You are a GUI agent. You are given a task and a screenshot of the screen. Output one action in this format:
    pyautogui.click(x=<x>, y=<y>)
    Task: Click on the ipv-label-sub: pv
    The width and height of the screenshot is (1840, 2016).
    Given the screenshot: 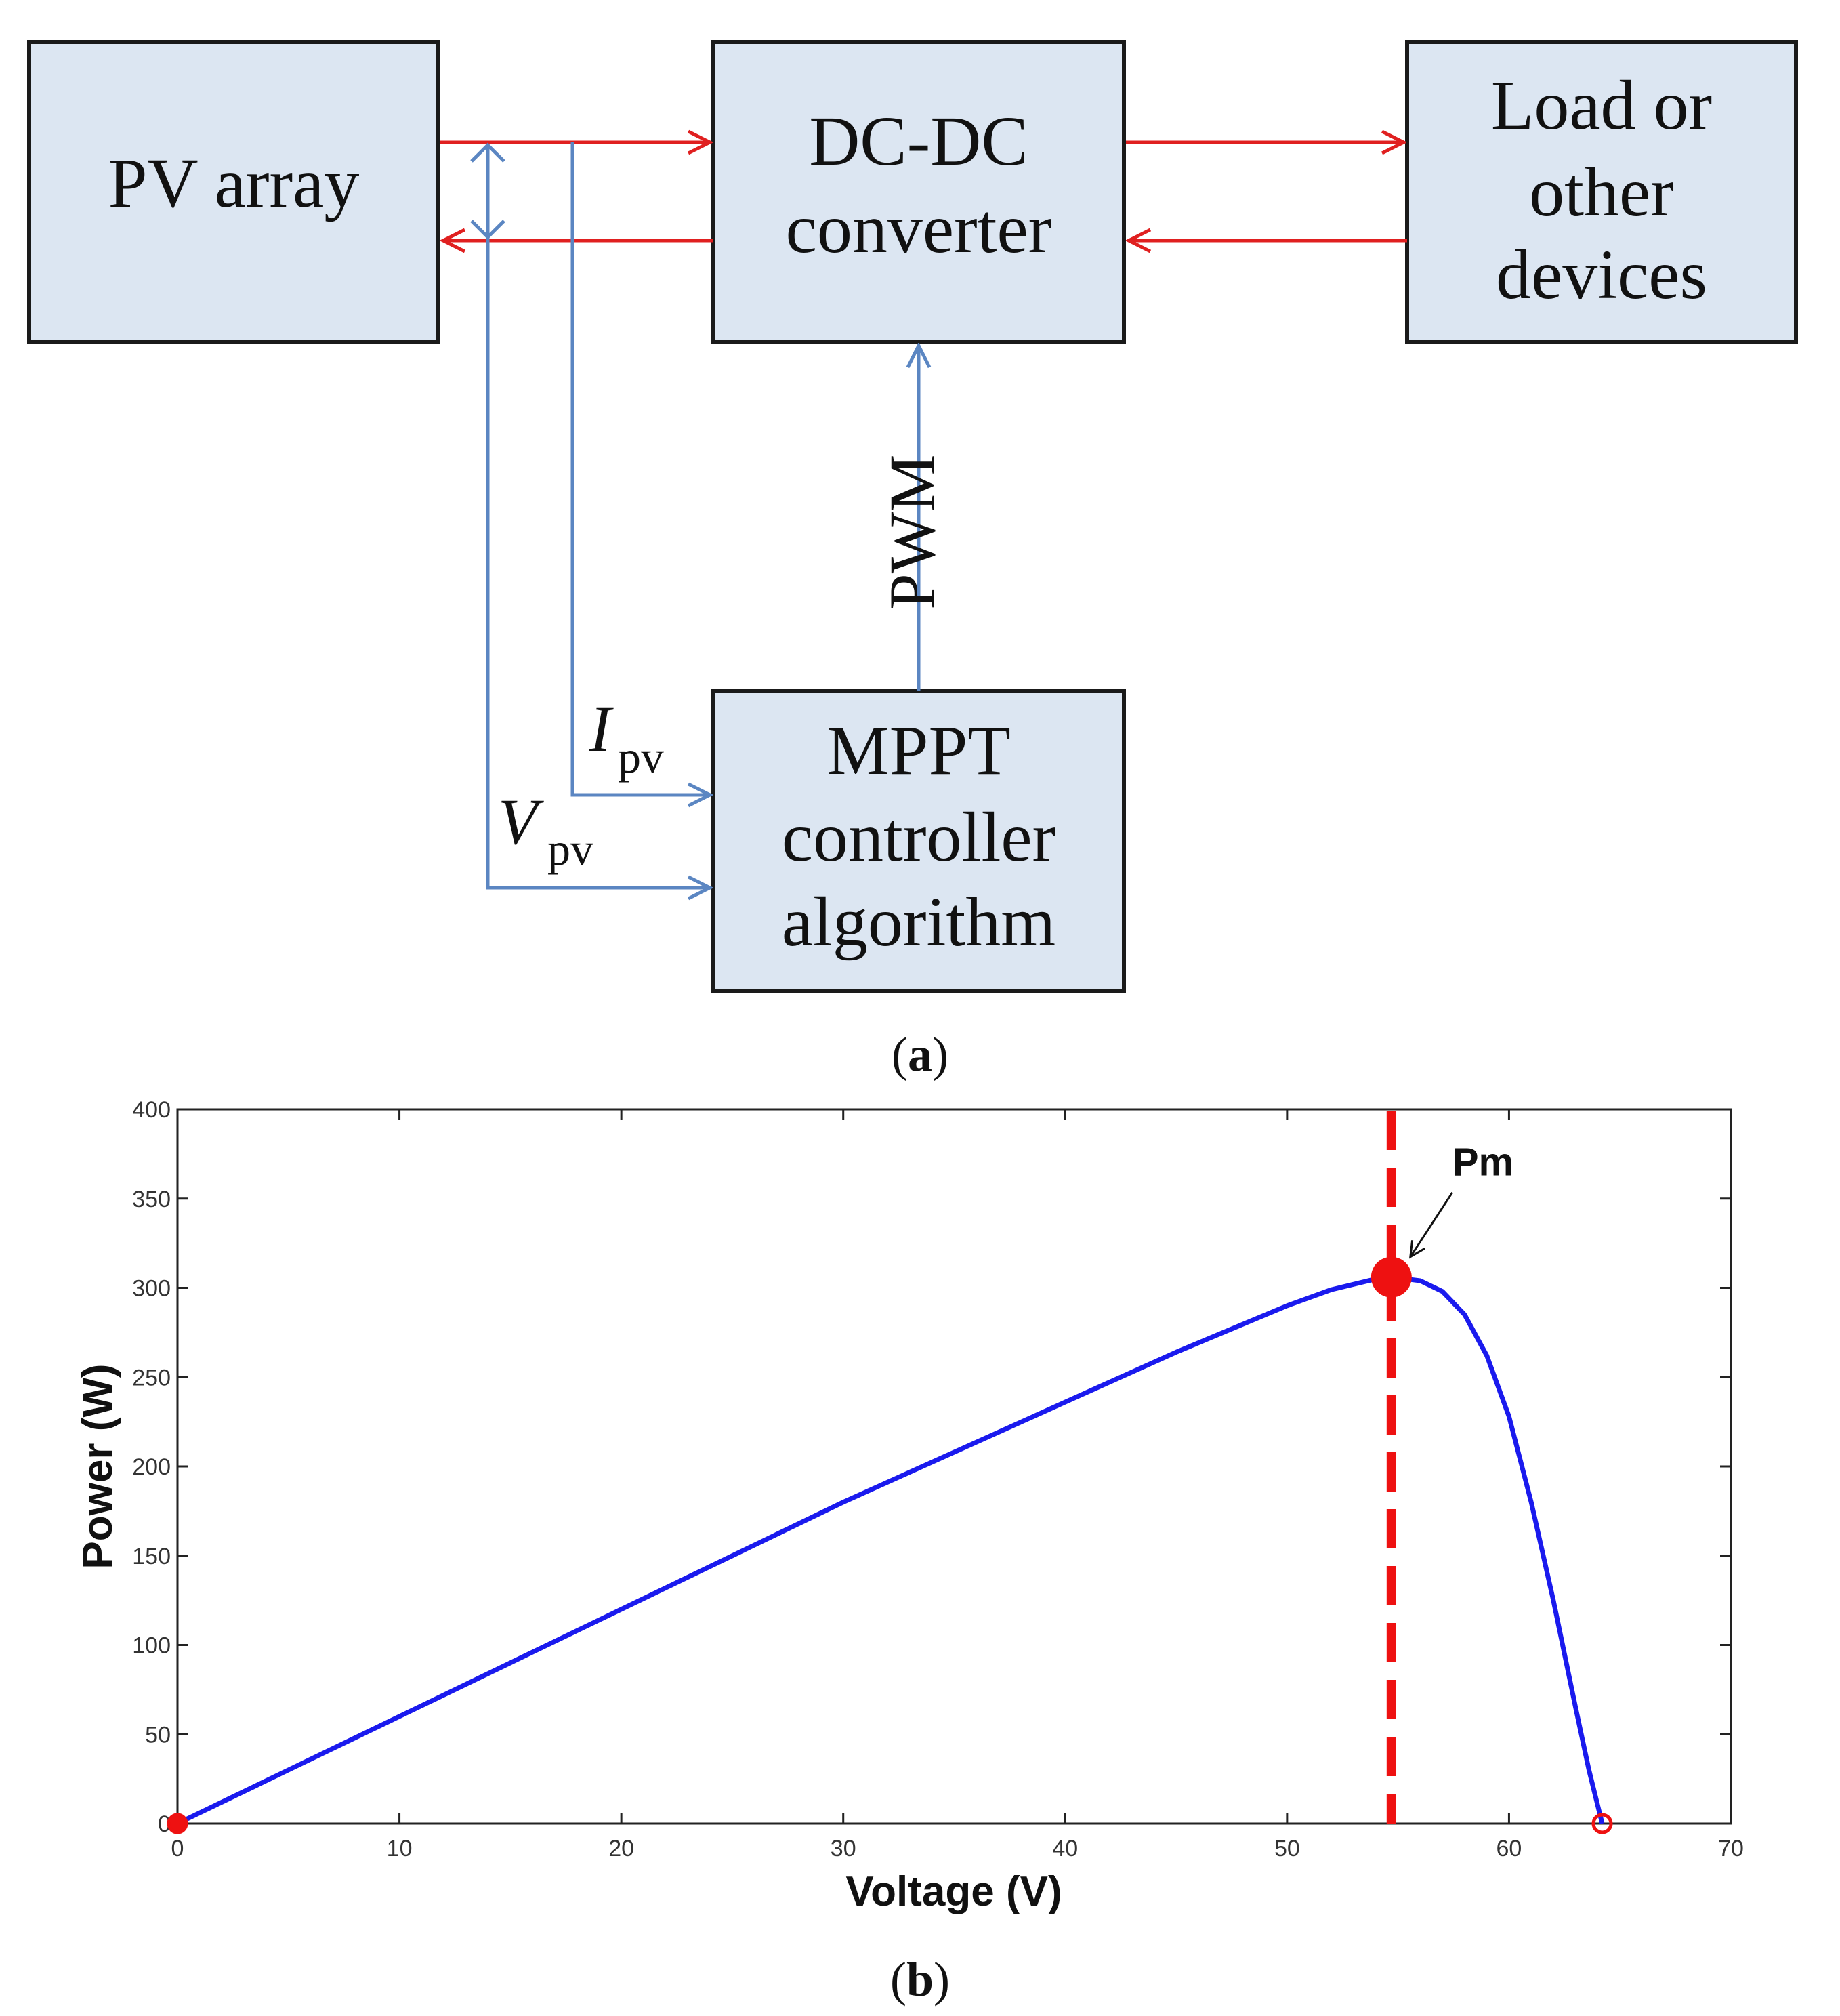 What is the action you would take?
    pyautogui.click(x=641, y=757)
    